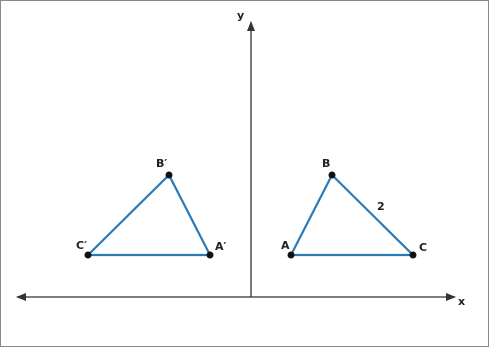 The height and width of the screenshot is (347, 489). Describe the element at coordinates (285, 245) in the screenshot. I see `label-a: A` at that location.